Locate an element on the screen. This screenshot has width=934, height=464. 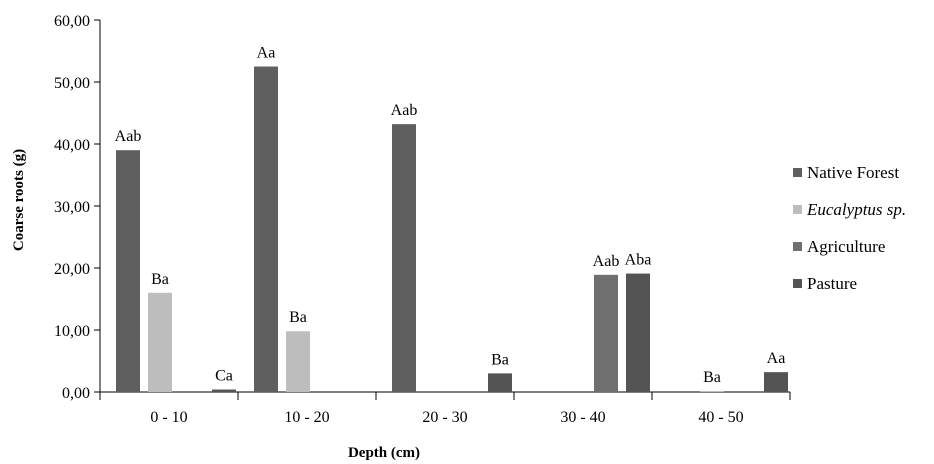
x-axis-title: Depth (cm) is located at coordinates (384, 453).